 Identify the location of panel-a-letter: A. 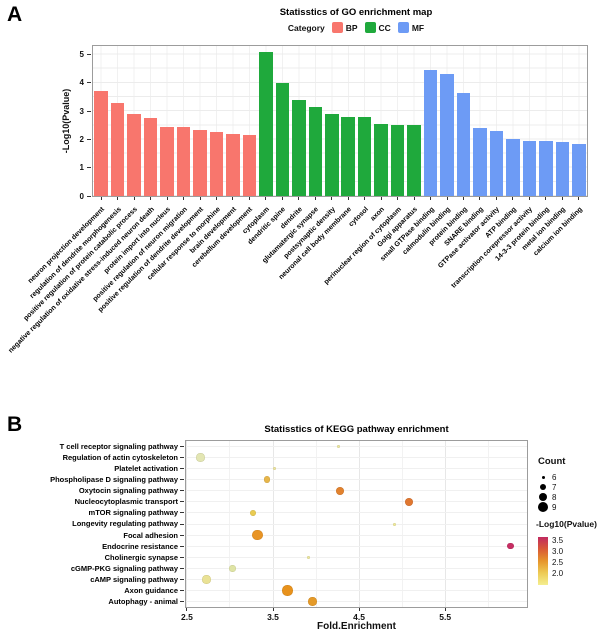
(15, 14).